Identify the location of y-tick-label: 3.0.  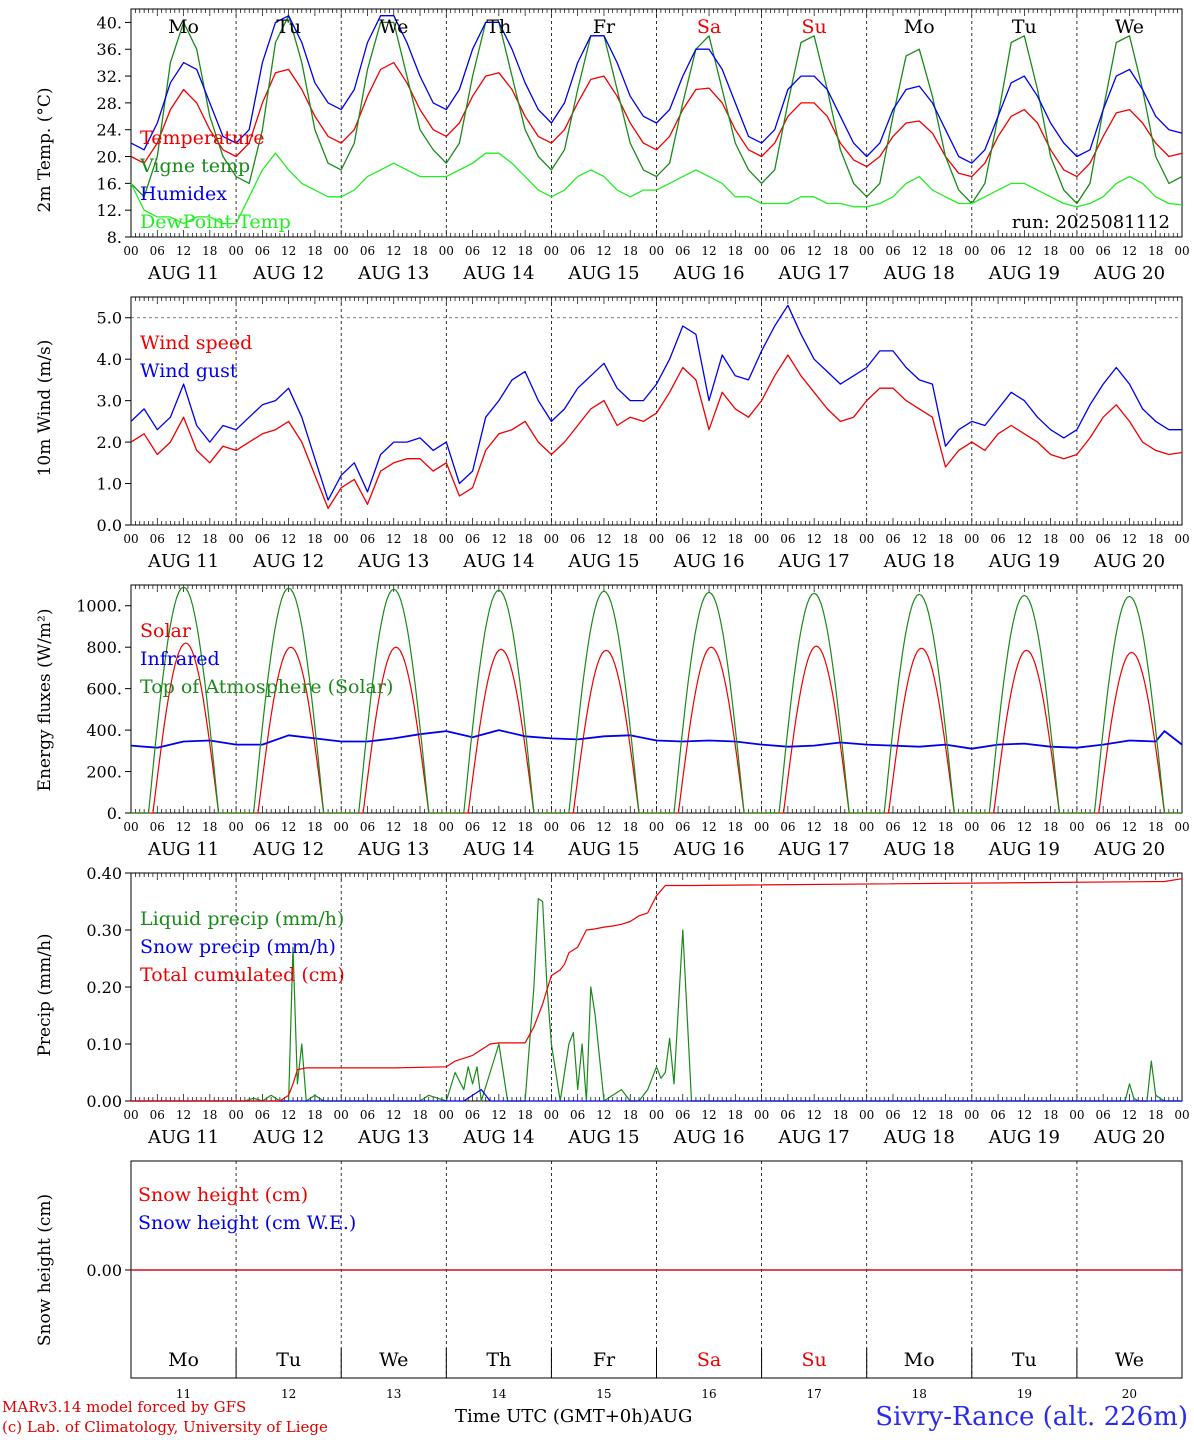
(109, 401).